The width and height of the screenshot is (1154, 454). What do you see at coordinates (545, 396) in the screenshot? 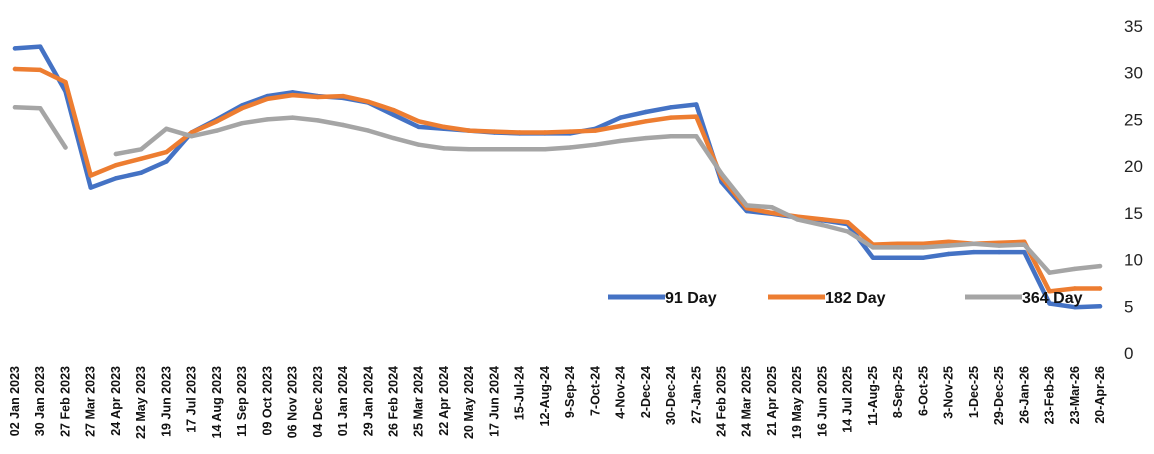
I see `x-tick-label: 12-Aug-24` at bounding box center [545, 396].